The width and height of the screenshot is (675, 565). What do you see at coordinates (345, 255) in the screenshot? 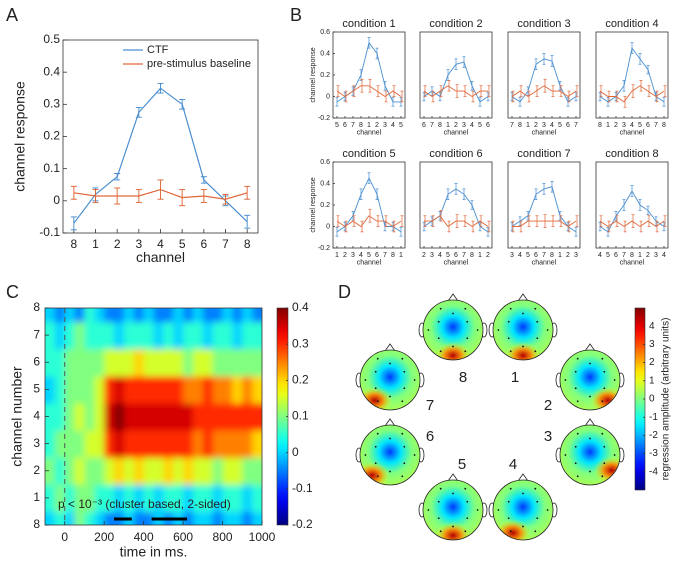
I see `x-tick-label: 2` at bounding box center [345, 255].